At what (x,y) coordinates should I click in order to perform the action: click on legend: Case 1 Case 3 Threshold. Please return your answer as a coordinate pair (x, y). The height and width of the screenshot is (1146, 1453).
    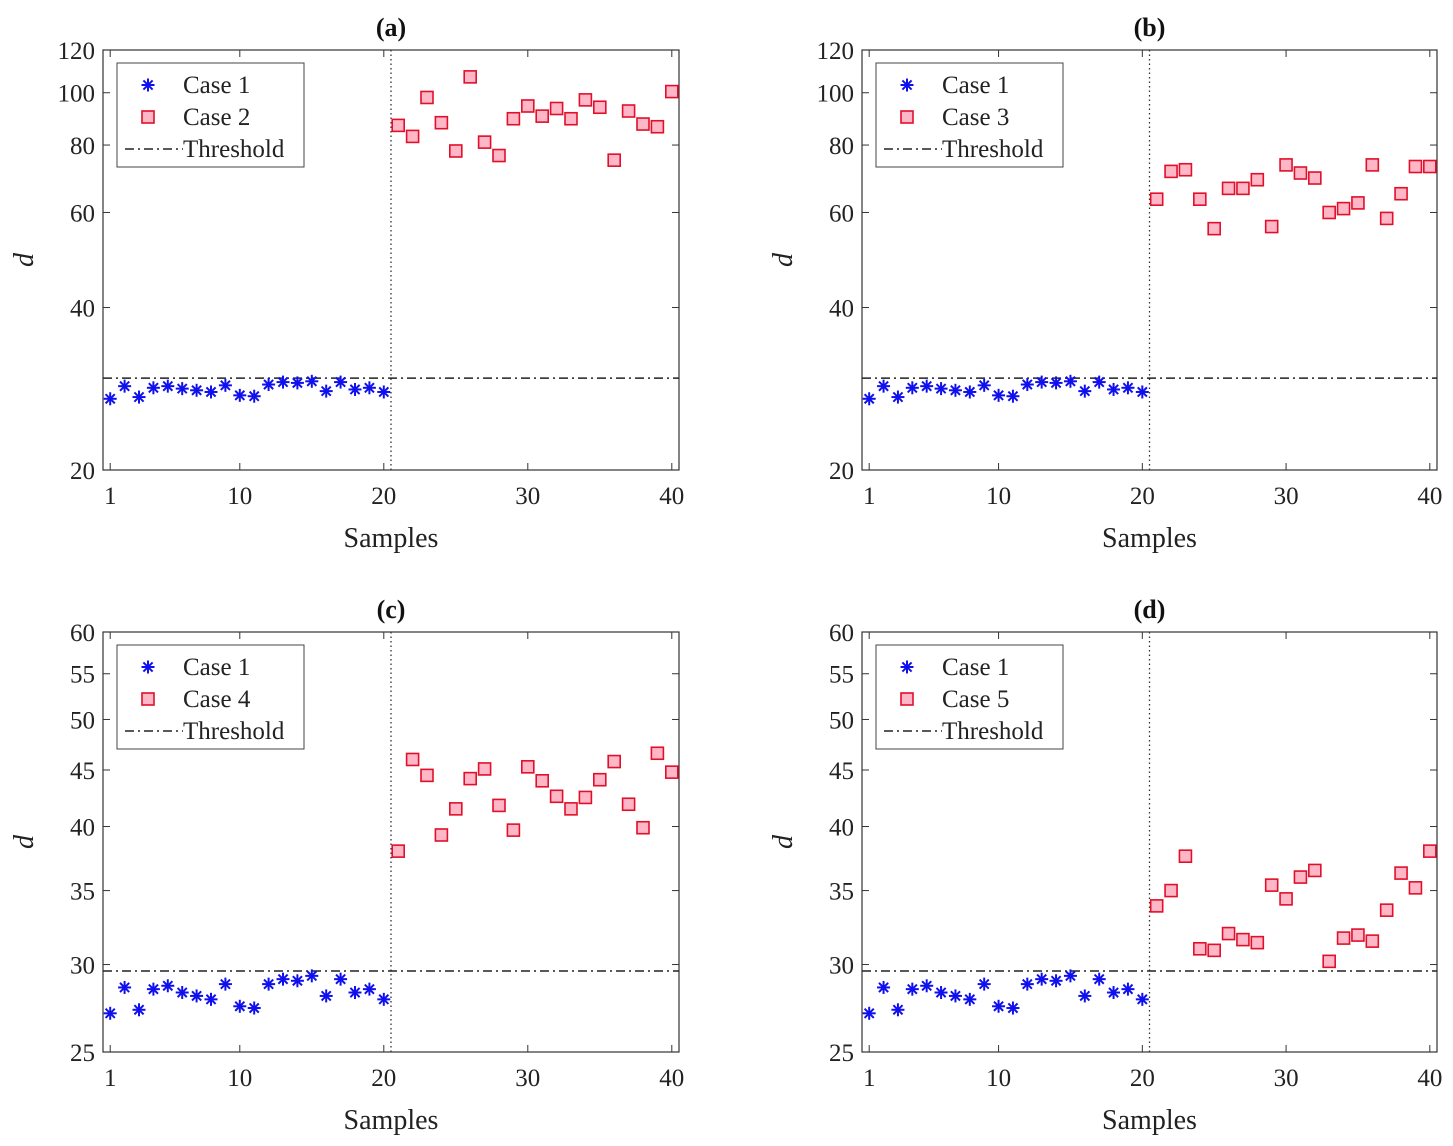
    Looking at the image, I should click on (969, 115).